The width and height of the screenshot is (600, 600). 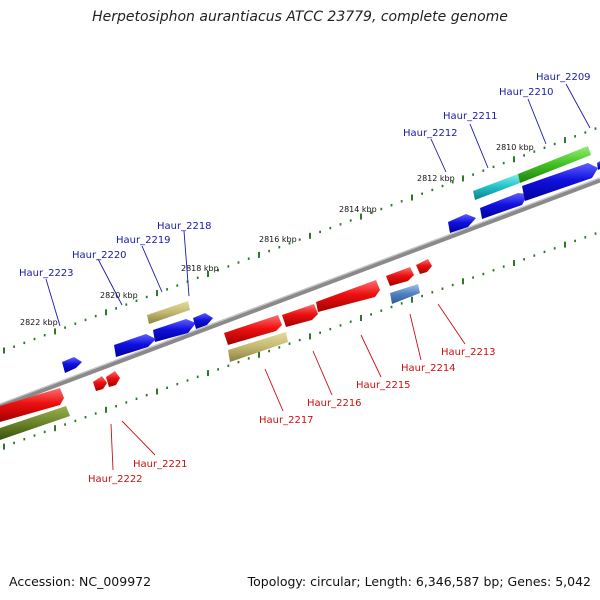 I want to click on gene-label-haur_2222: Haur_2222, so click(x=115, y=479).